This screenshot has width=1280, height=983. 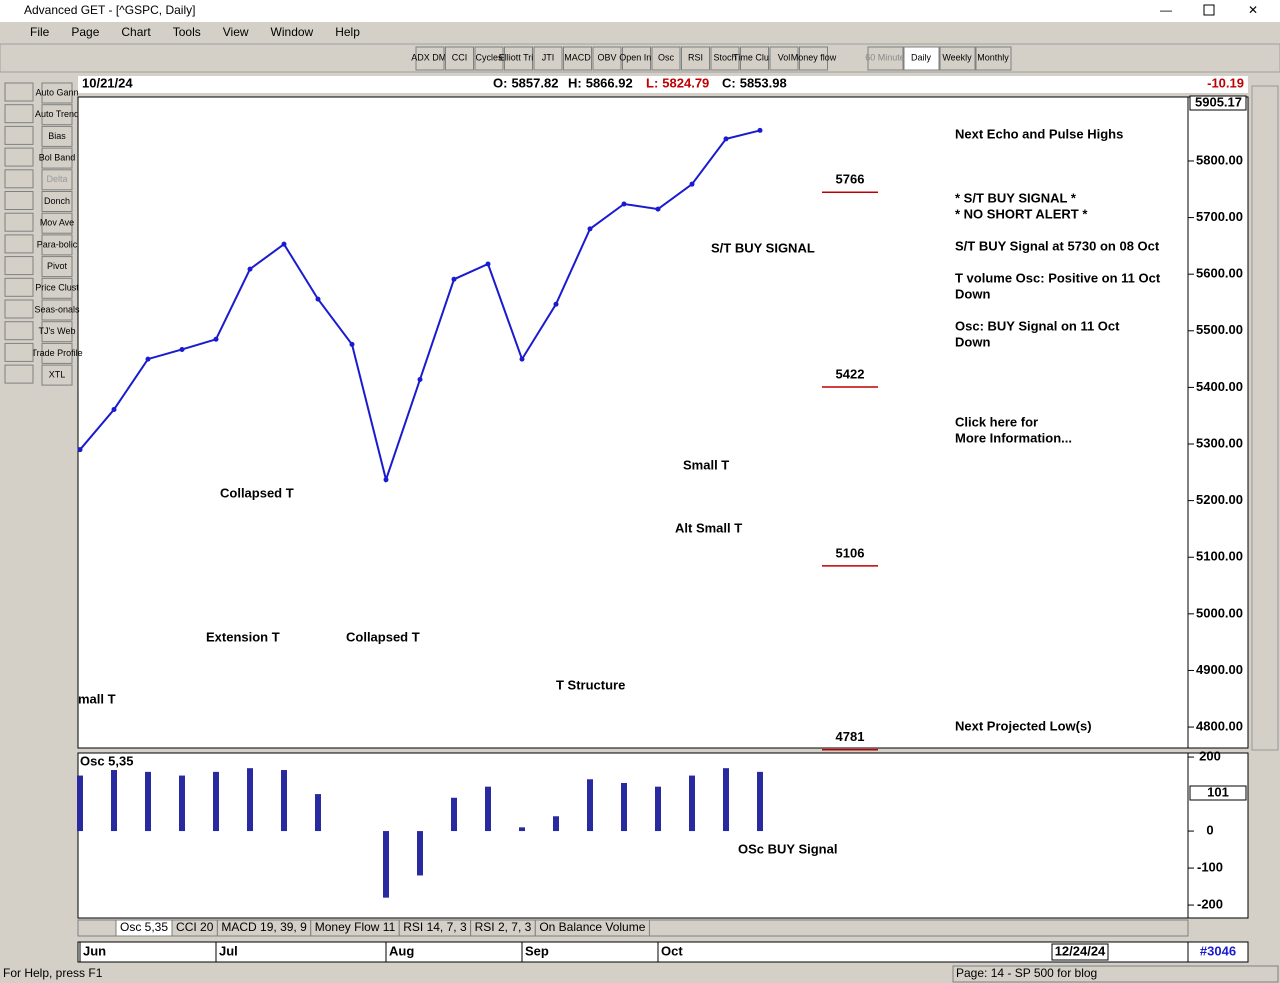 I want to click on tab-label: CCI 20, so click(x=195, y=927).